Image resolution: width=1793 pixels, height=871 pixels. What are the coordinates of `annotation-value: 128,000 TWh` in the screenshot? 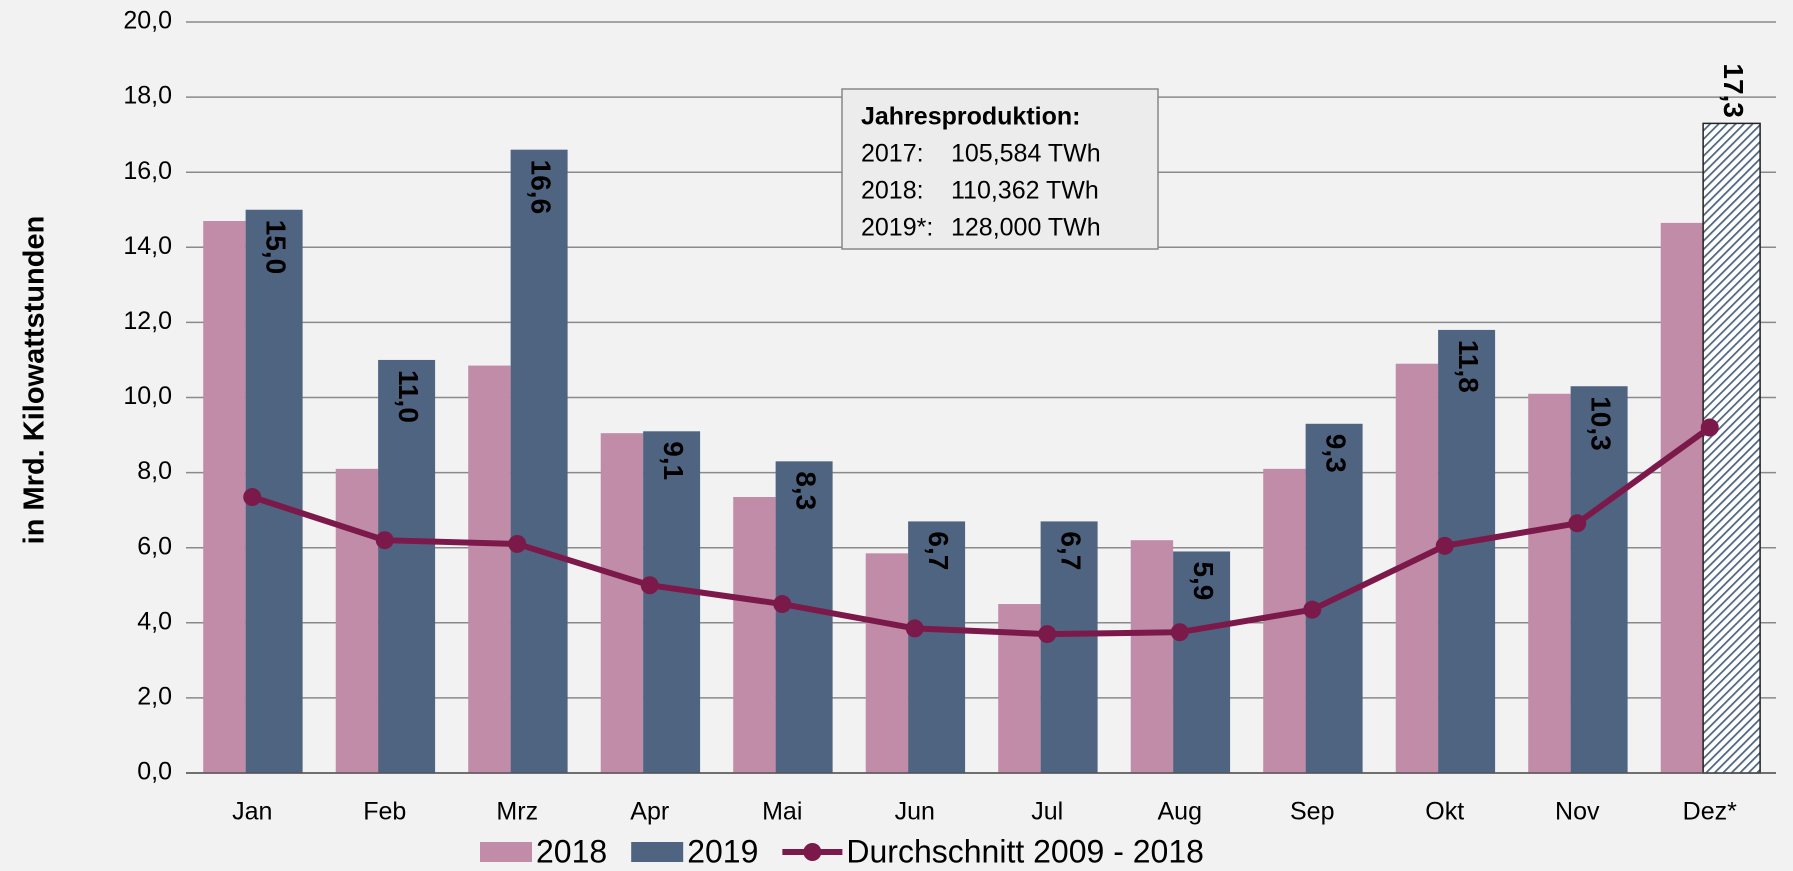 It's located at (1026, 228).